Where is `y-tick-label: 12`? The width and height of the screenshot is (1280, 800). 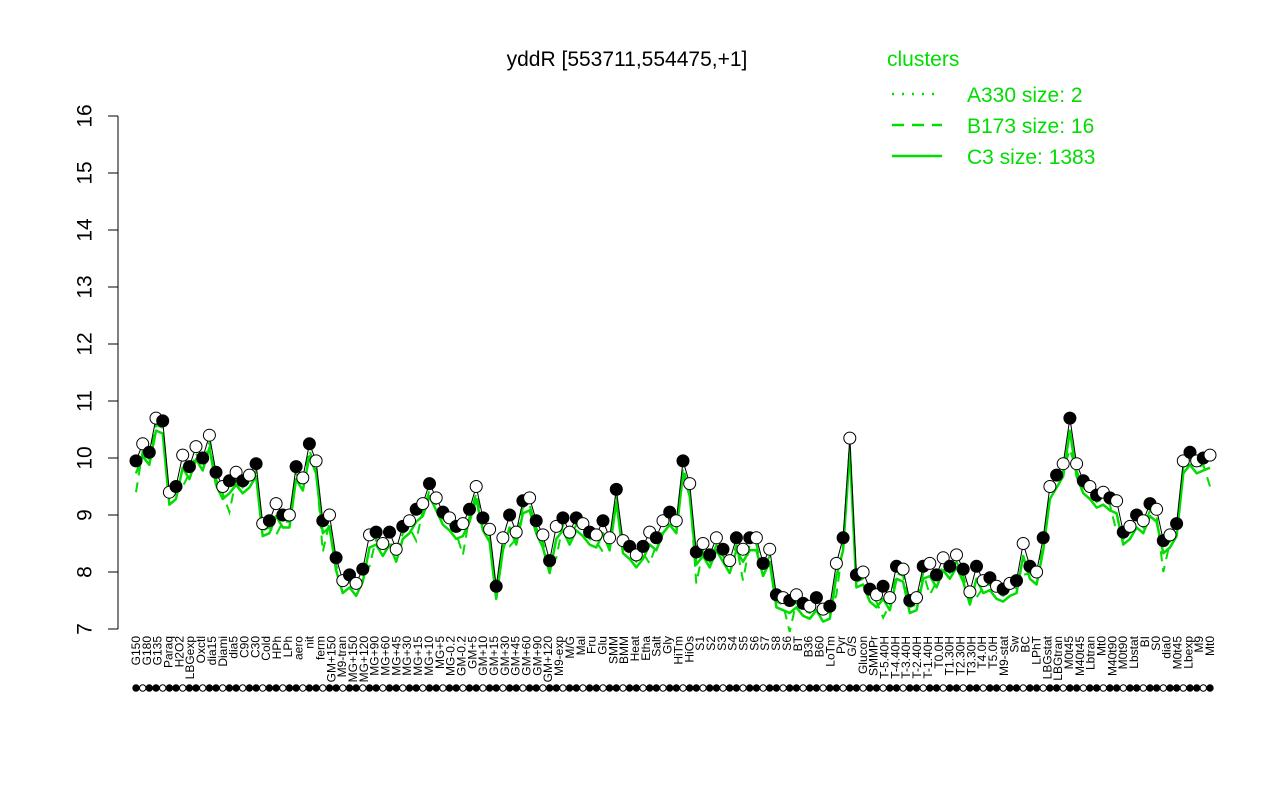
y-tick-label: 12 is located at coordinates (85, 343).